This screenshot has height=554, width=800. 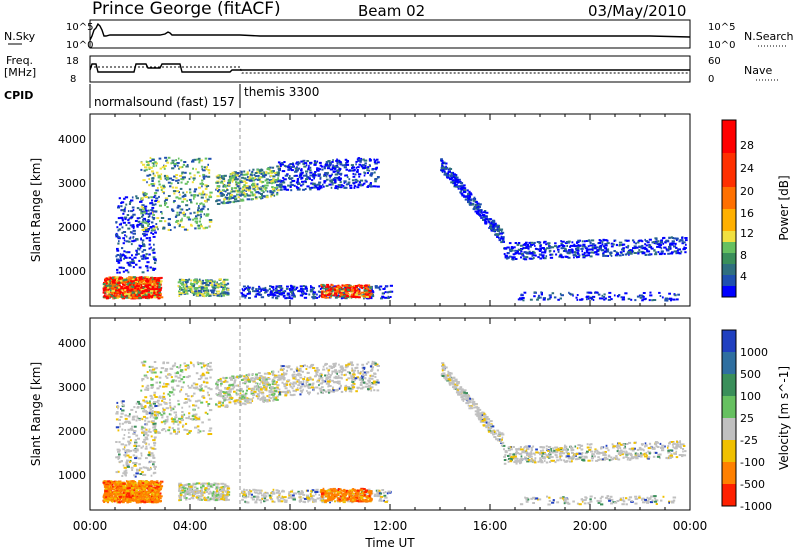 What do you see at coordinates (246, 189) in the screenshot?
I see `power-data-cell-2083` at bounding box center [246, 189].